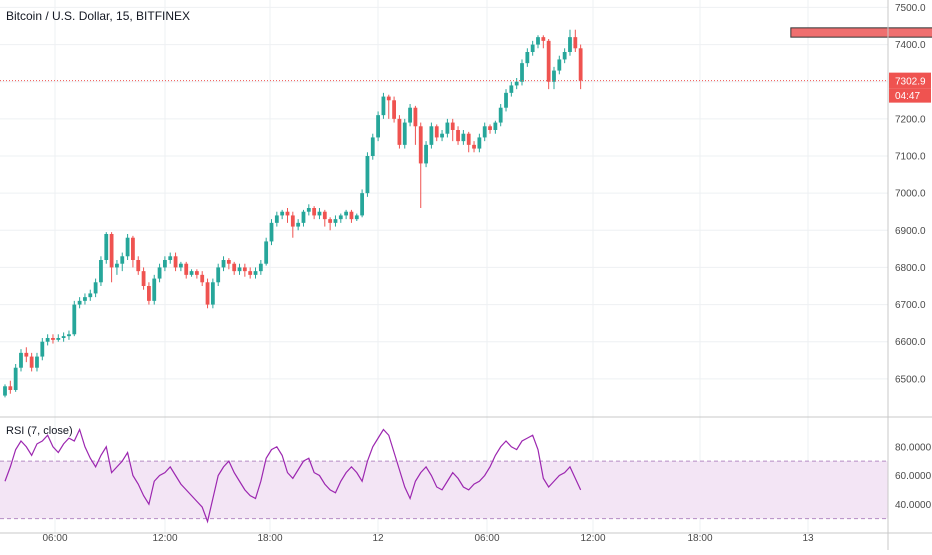 Image resolution: width=932 pixels, height=555 pixels. I want to click on time-tick-label: 13, so click(808, 538).